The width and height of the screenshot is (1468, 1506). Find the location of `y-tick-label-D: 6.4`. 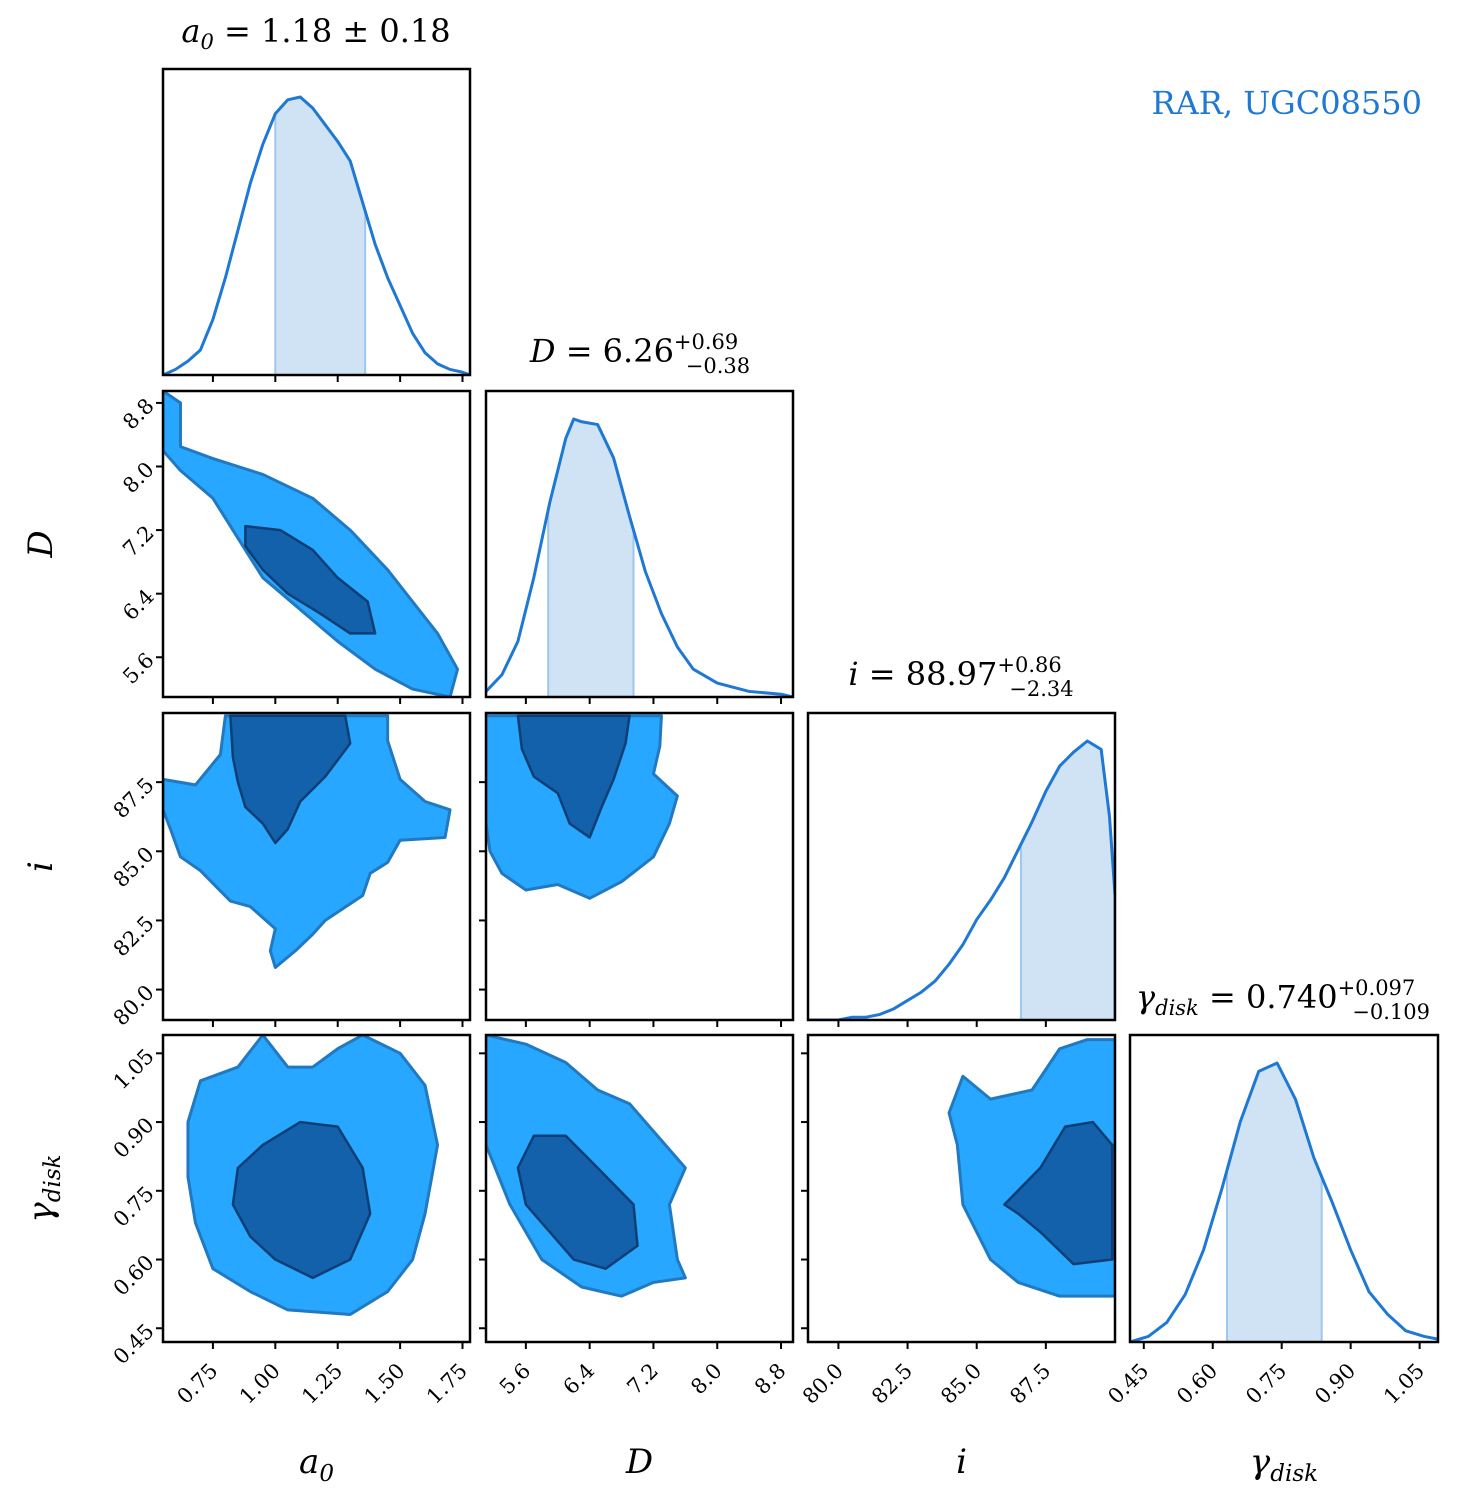

y-tick-label-D: 6.4 is located at coordinates (138, 604).